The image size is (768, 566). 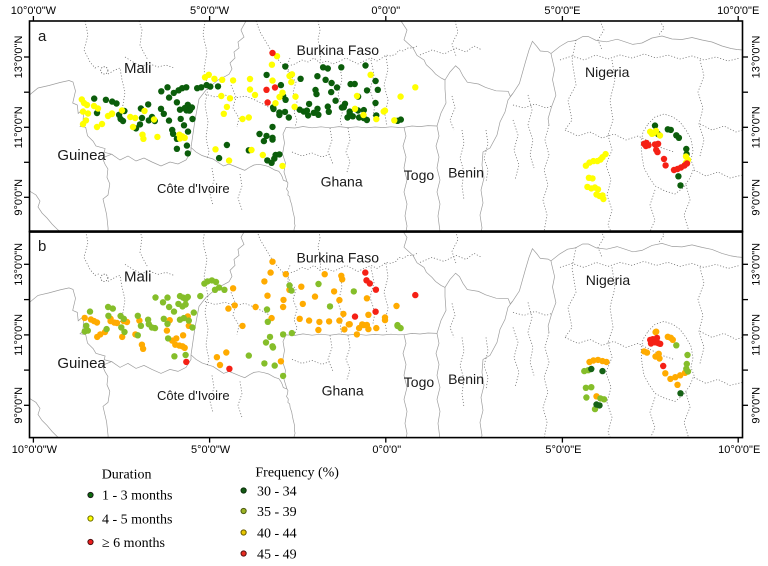 What do you see at coordinates (137, 496) in the screenshot?
I see `svg-text: 1 - 3 months` at bounding box center [137, 496].